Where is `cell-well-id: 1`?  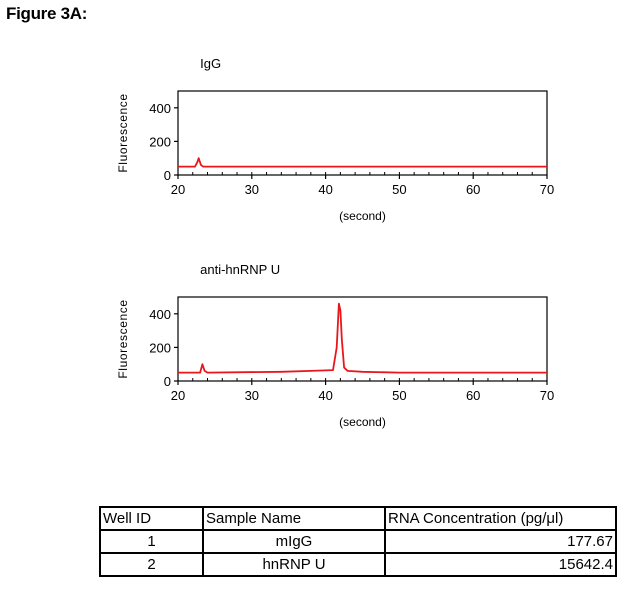
cell-well-id: 1 is located at coordinates (151, 541).